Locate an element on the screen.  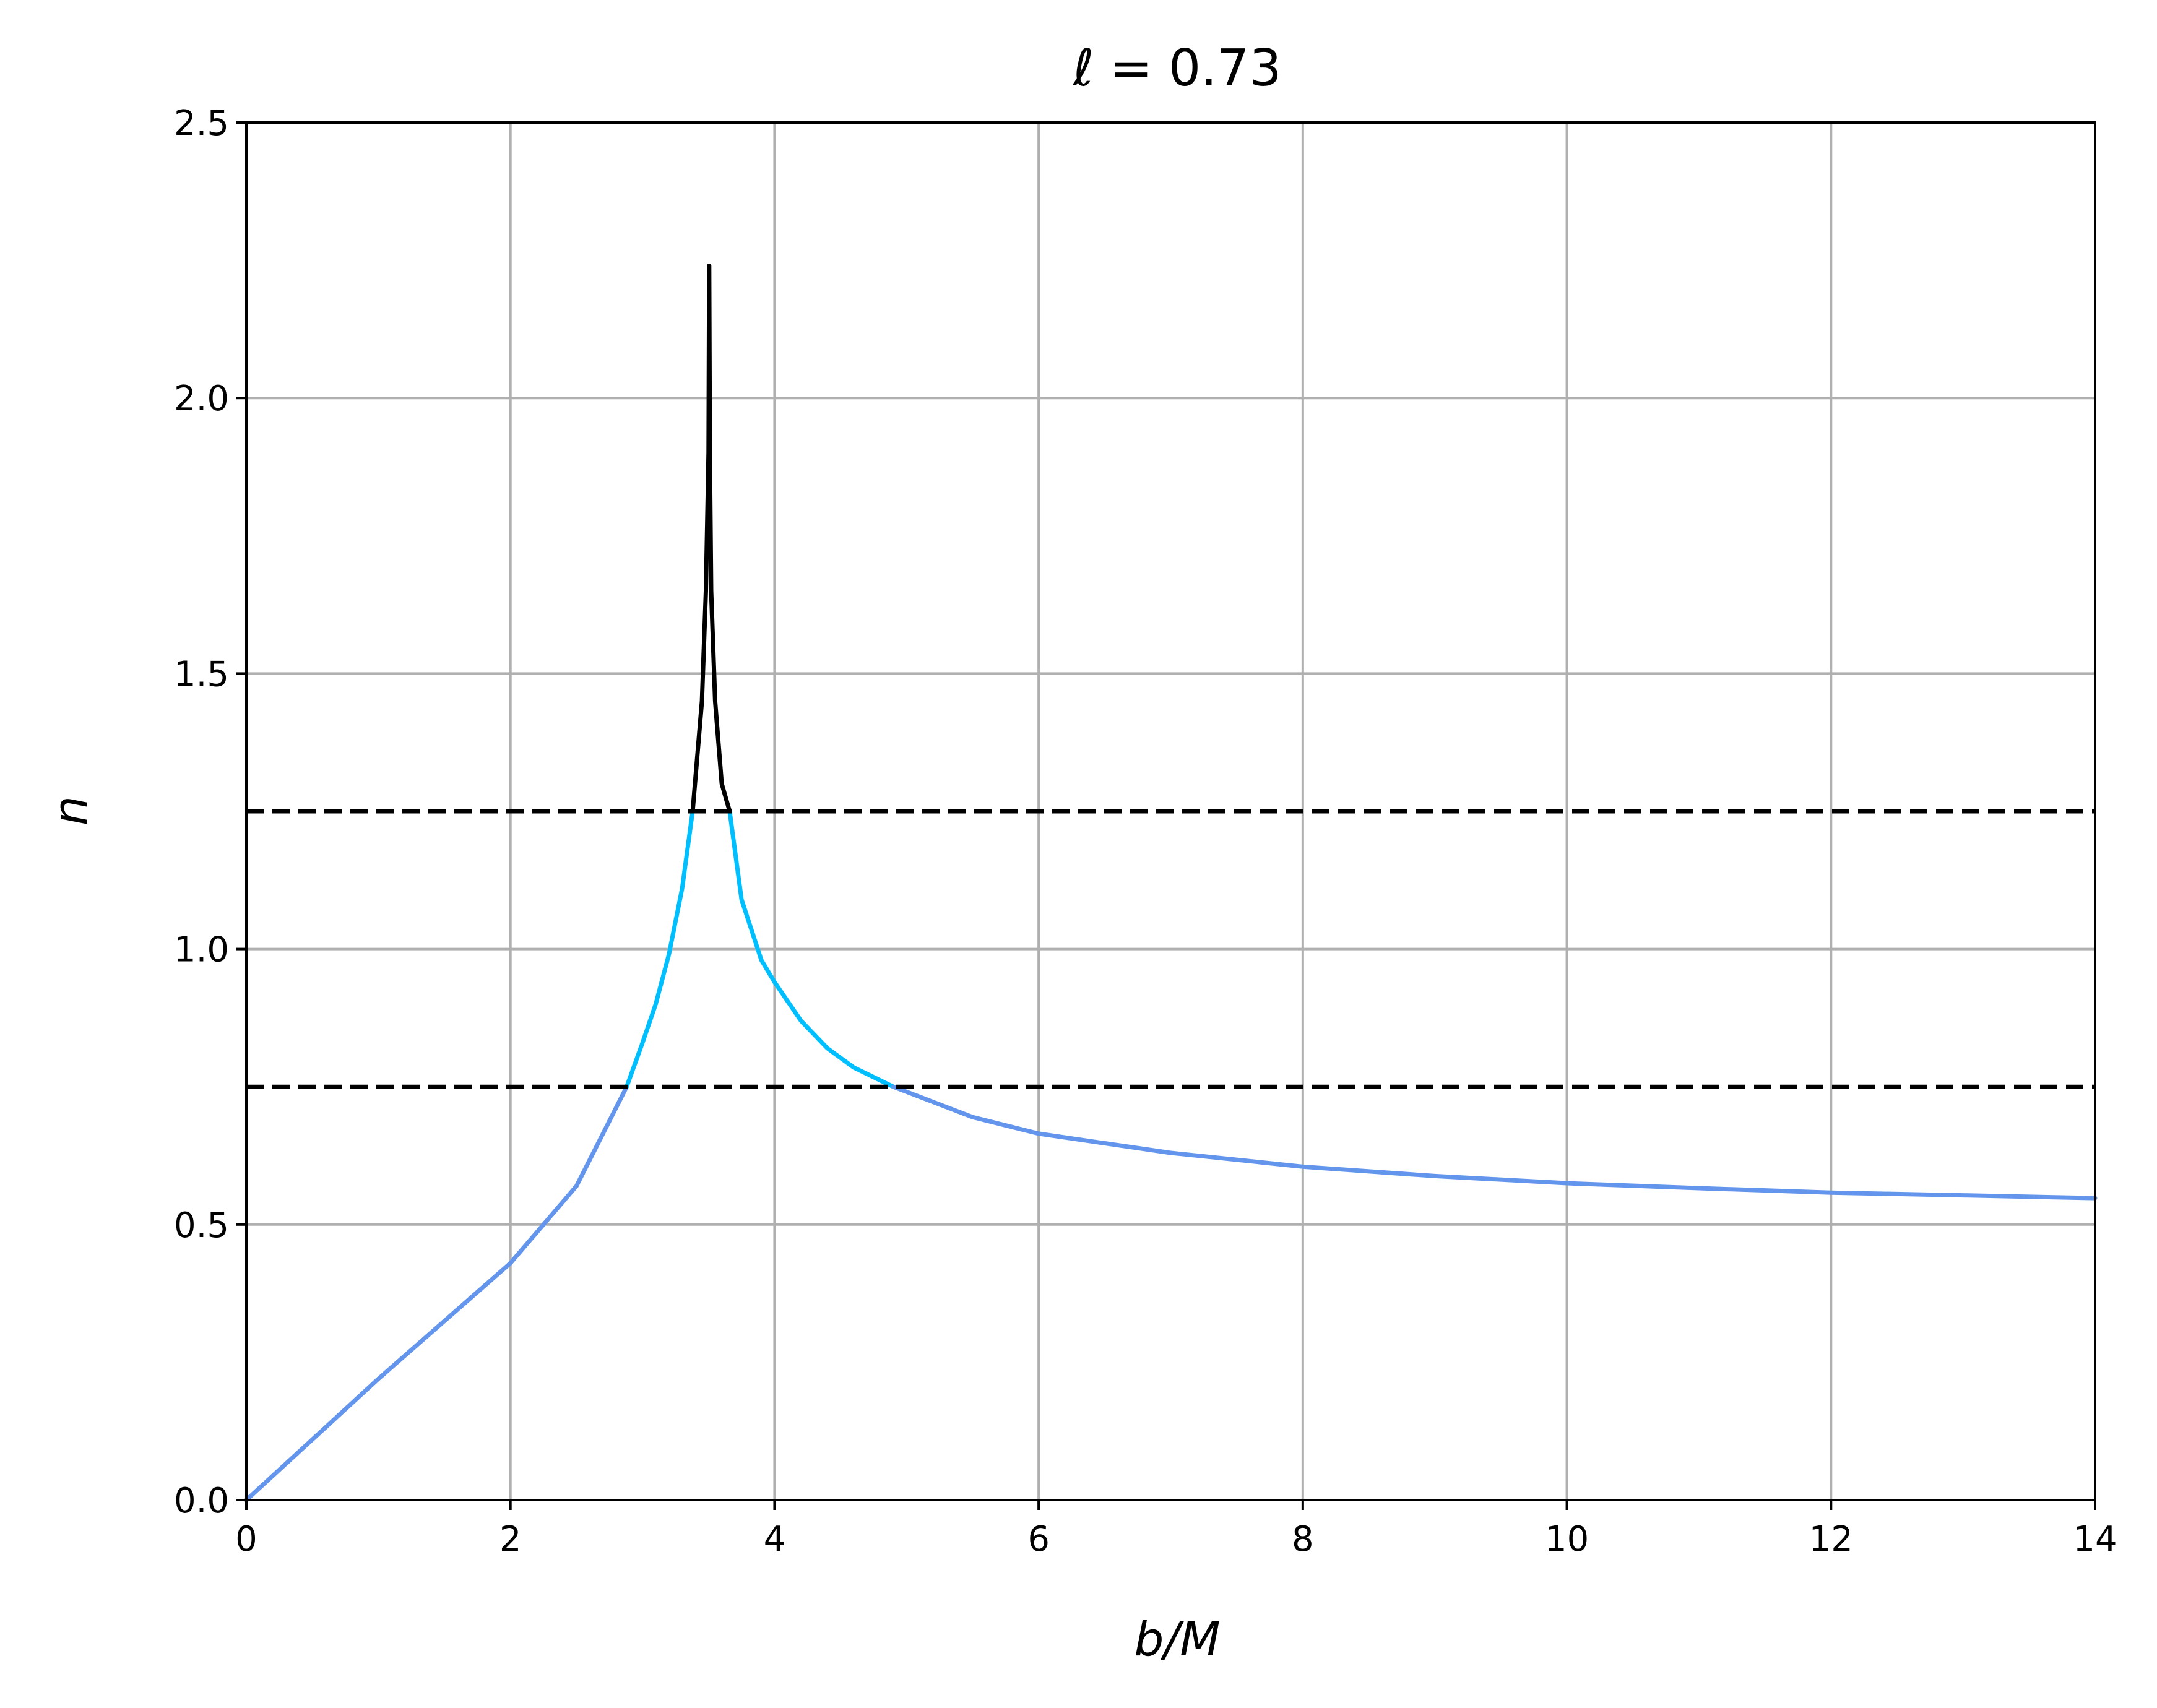
y-tick-label: 2.0 is located at coordinates (201, 399).